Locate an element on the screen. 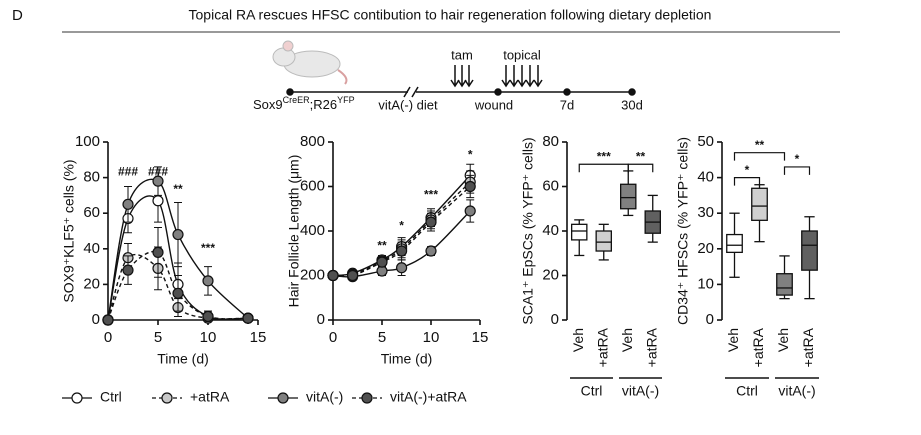  y-axis-title: SOX9⁺KLF5⁺ cells (%) is located at coordinates (69, 230).